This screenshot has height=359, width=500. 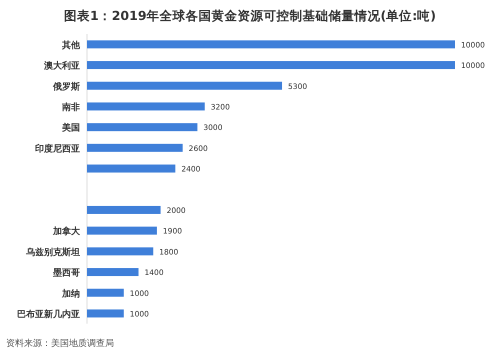 What do you see at coordinates (52, 252) in the screenshot?
I see `y-tick-label: 乌兹别克斯坦` at bounding box center [52, 252].